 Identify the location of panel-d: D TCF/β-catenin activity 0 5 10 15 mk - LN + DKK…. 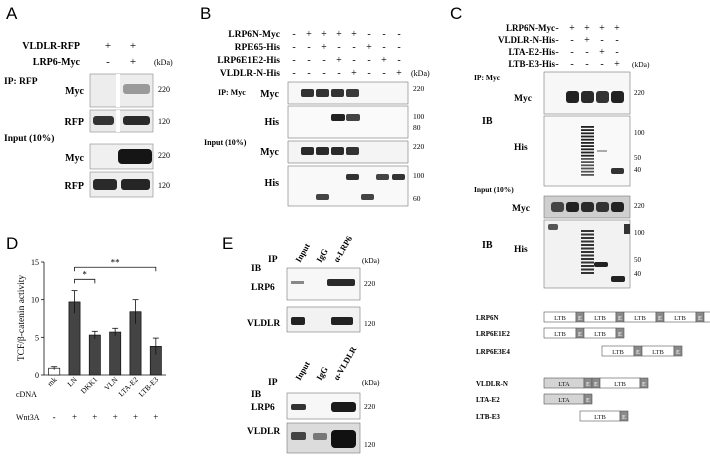
(86, 328).